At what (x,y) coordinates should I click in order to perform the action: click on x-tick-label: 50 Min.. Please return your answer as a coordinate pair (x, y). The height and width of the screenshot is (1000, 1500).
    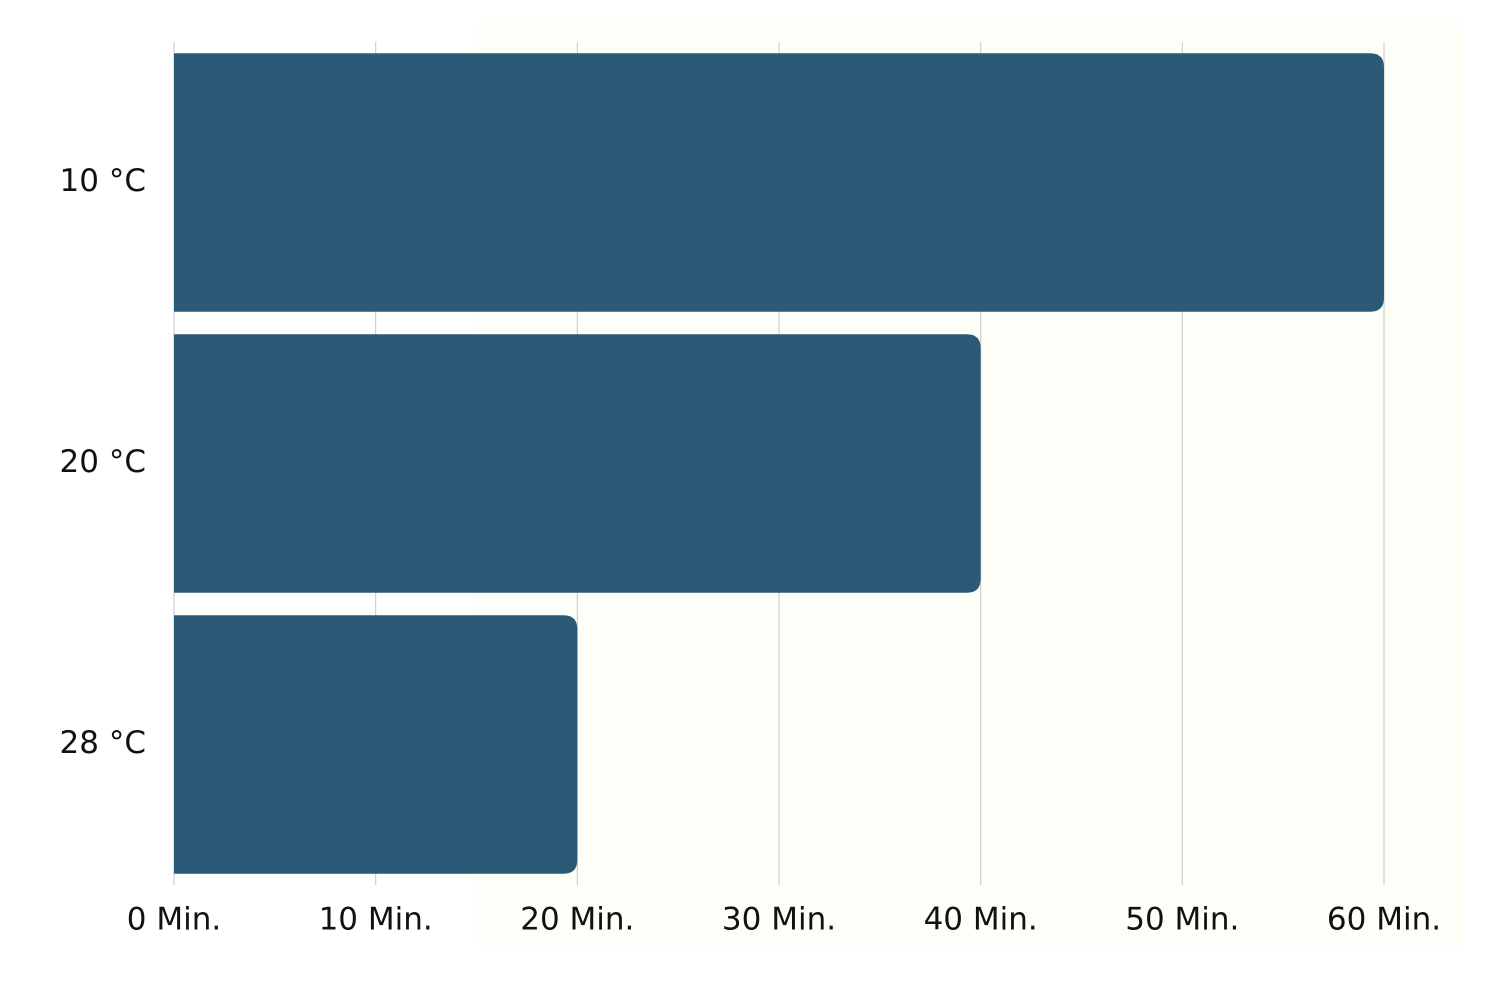
    Looking at the image, I should click on (1182, 920).